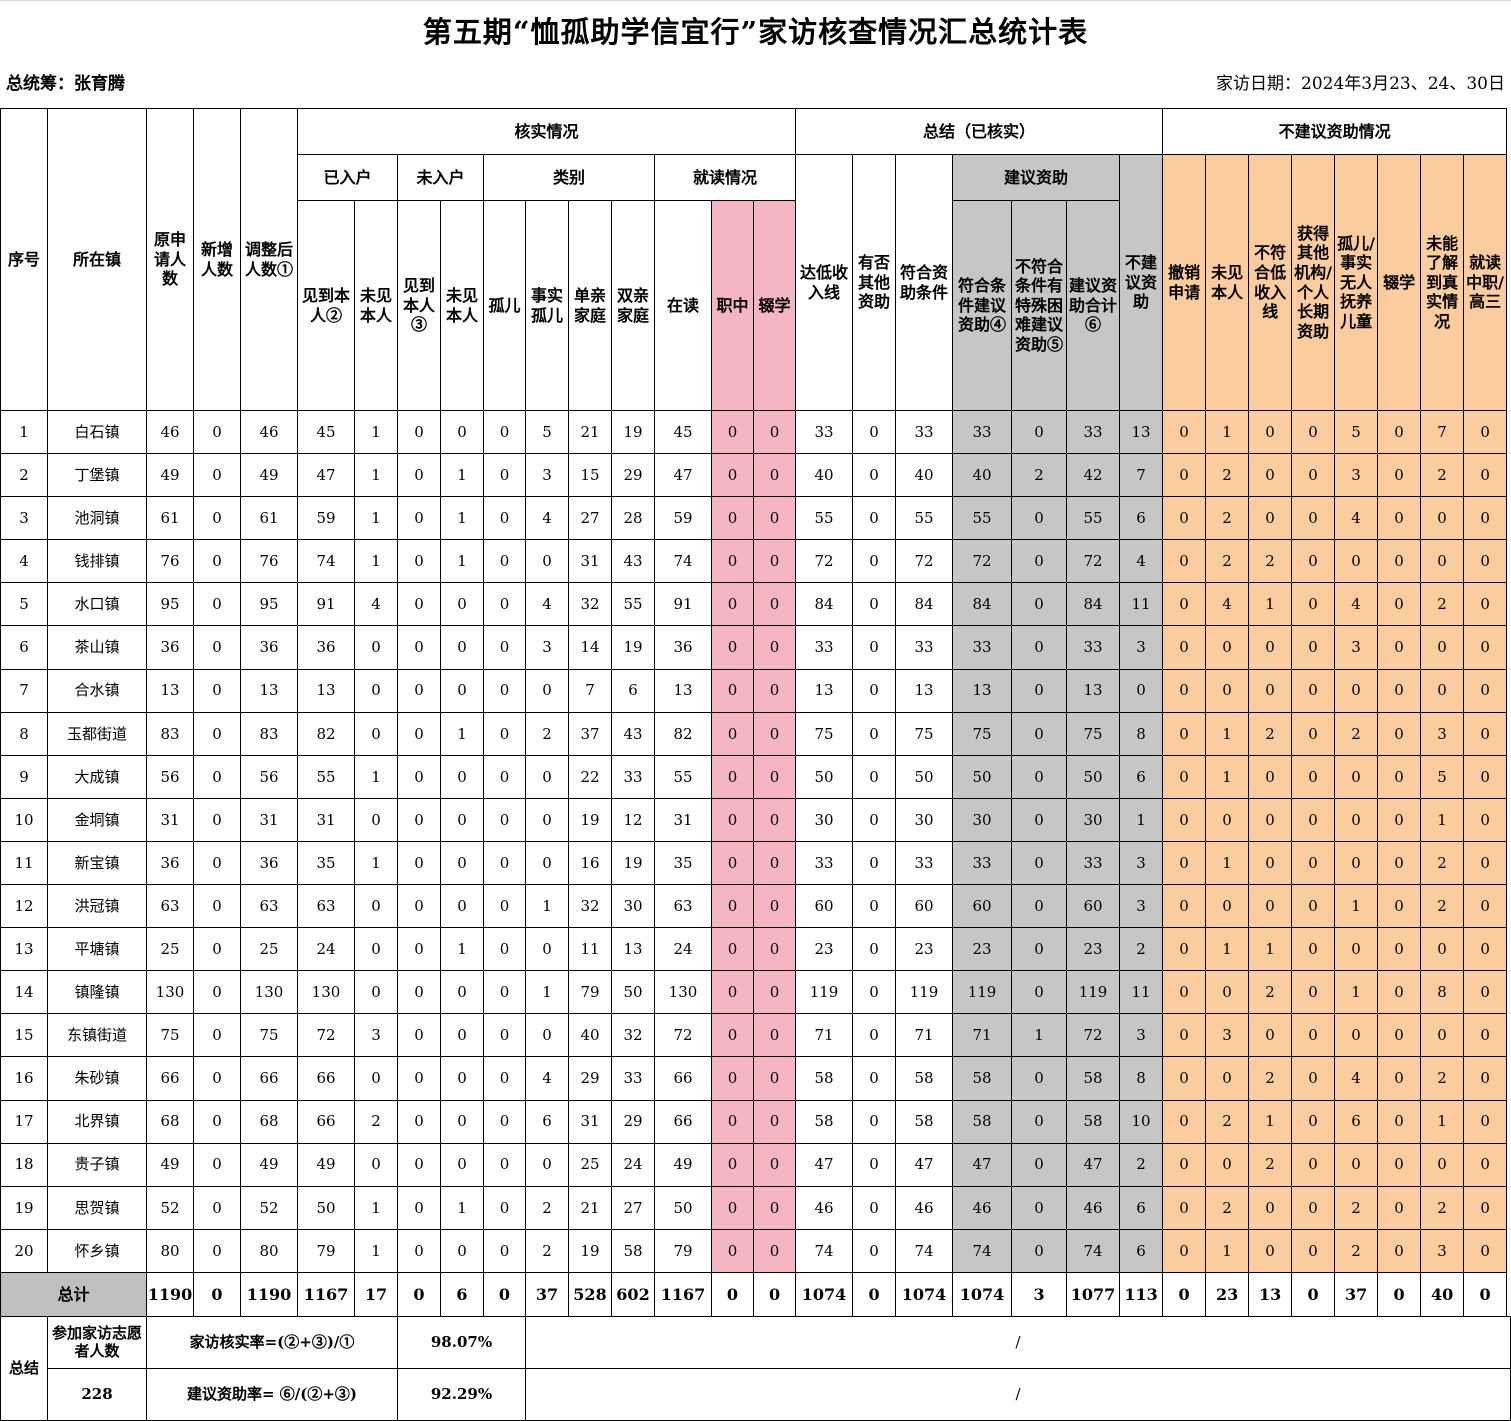  I want to click on row-value-cell: 25, so click(170, 949).